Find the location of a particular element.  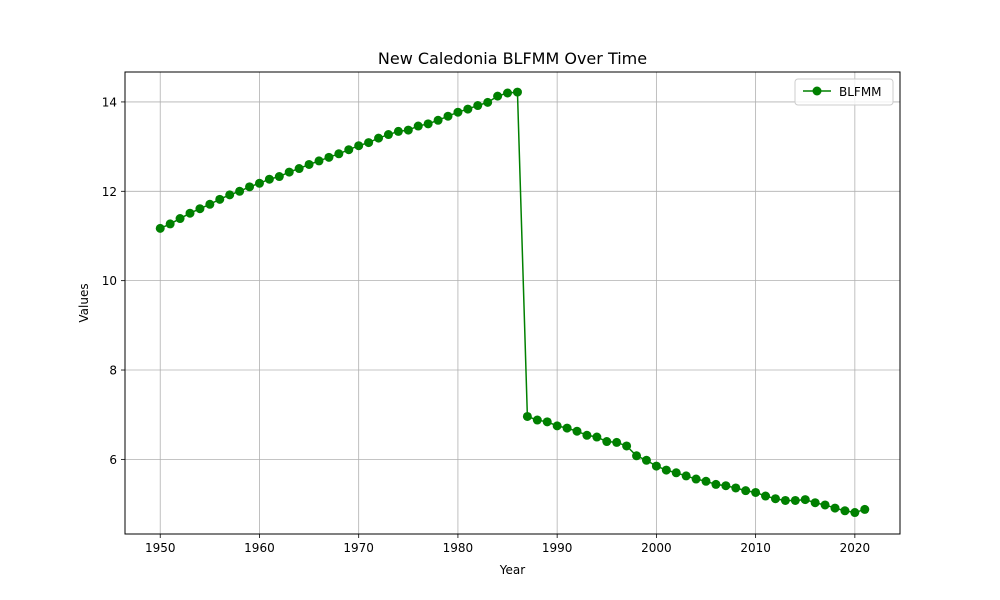

y-tick-label: 12 is located at coordinates (109, 192).